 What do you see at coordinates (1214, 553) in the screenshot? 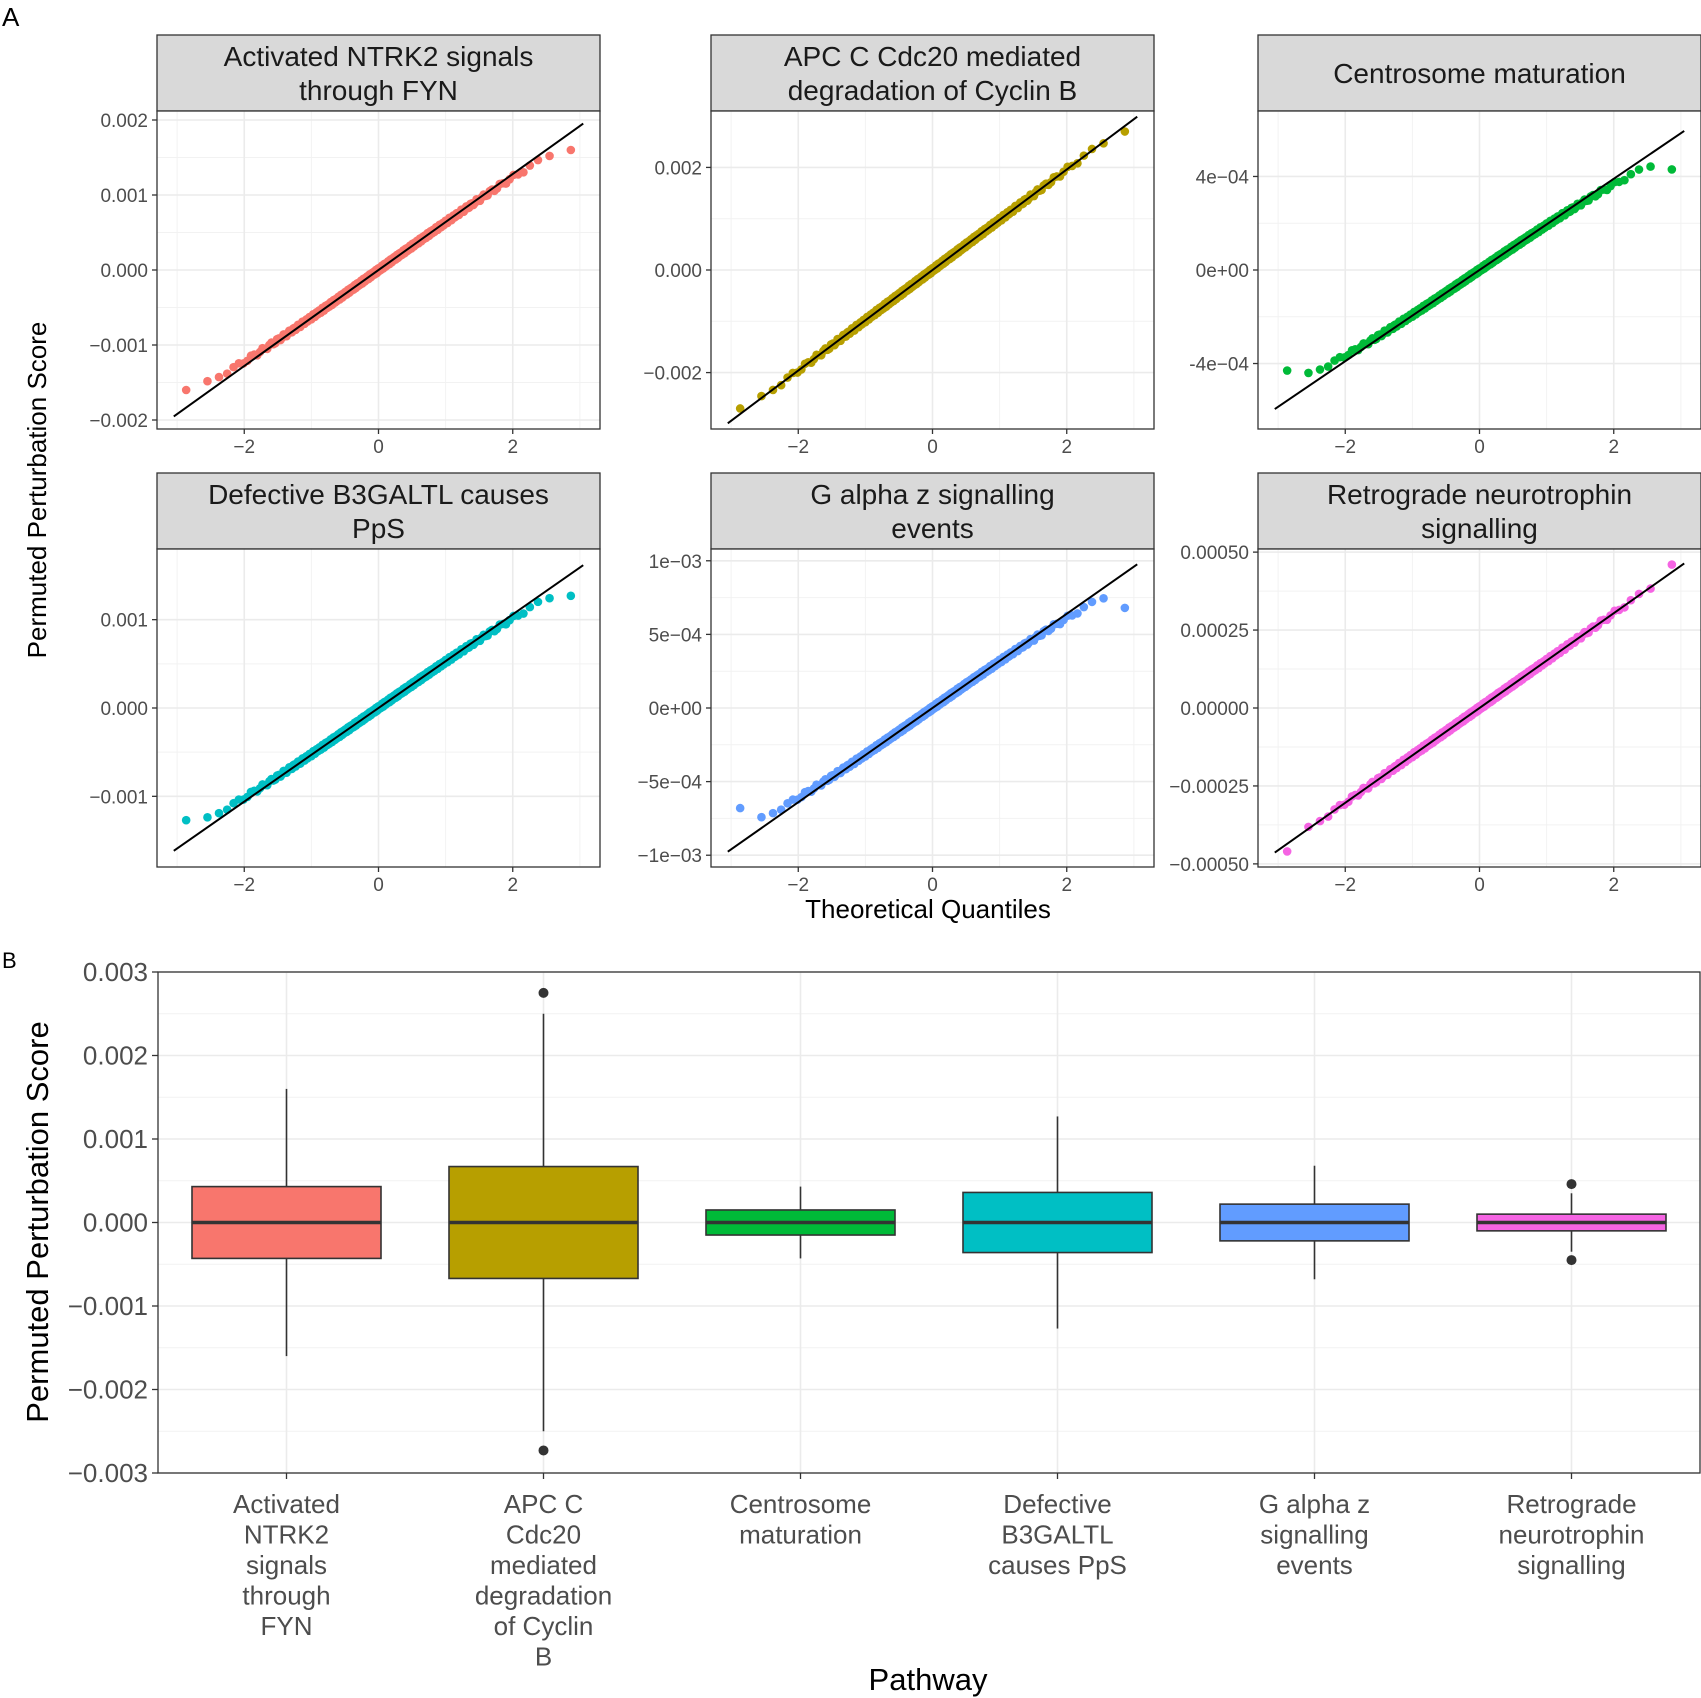
I see `y-tick-label: 0.00050` at bounding box center [1214, 553].